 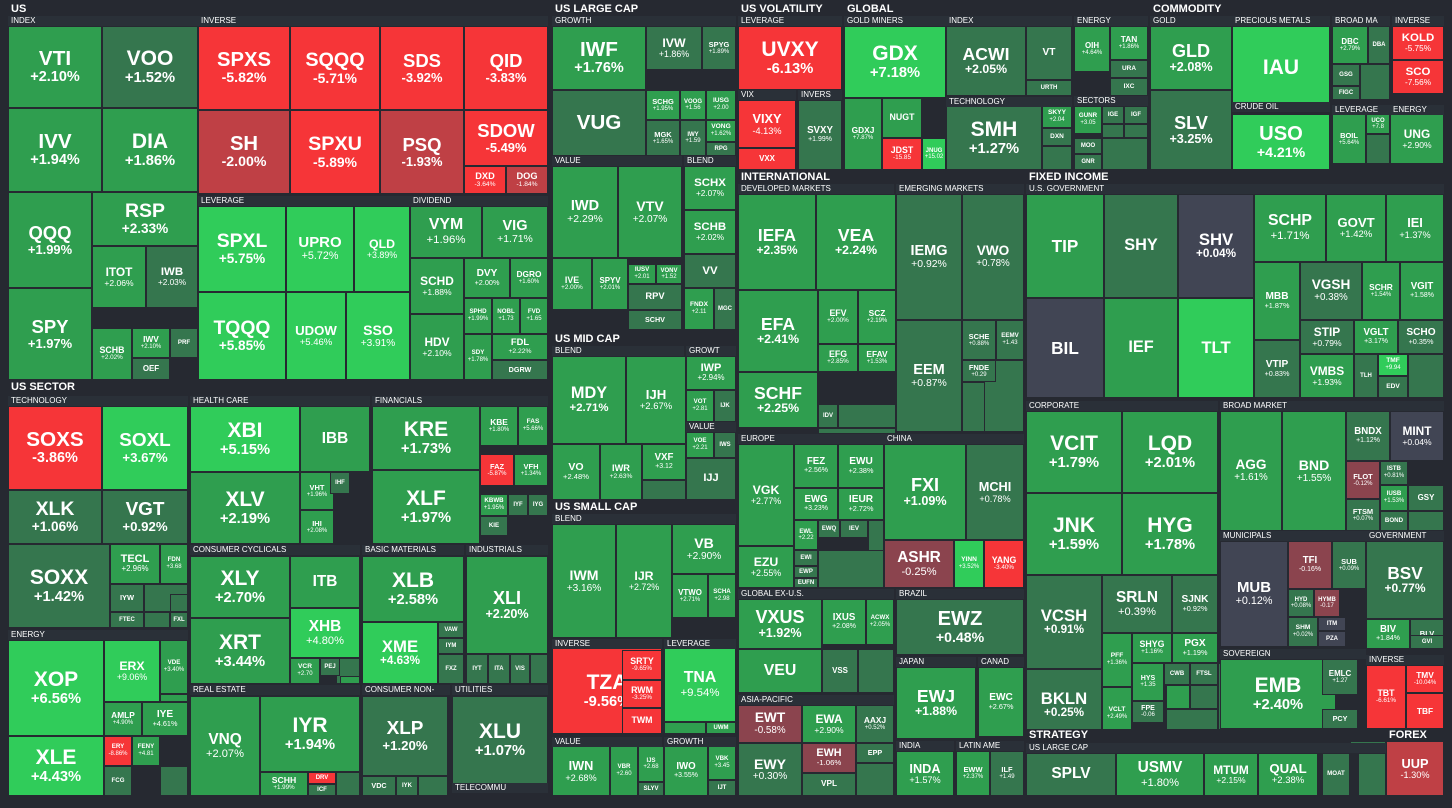 What do you see at coordinates (446, 232) in the screenshot?
I see `etf-tile-vym: VYM +1.96%` at bounding box center [446, 232].